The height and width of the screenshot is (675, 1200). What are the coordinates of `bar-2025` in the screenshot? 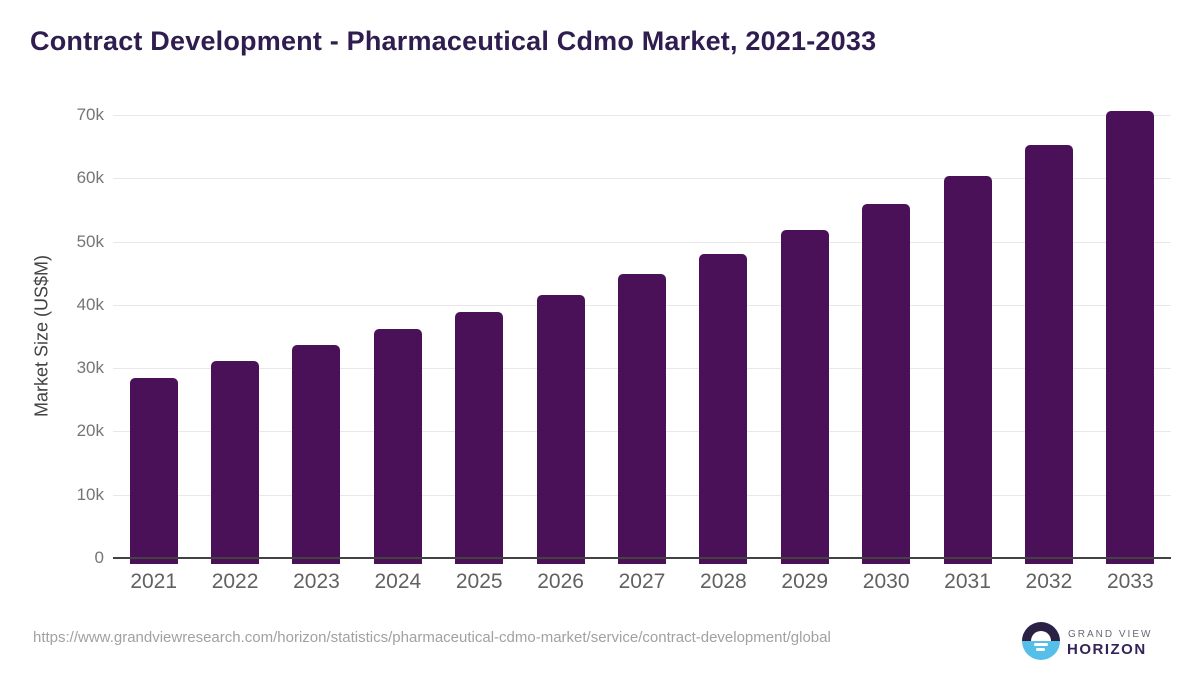 It's located at (479, 438).